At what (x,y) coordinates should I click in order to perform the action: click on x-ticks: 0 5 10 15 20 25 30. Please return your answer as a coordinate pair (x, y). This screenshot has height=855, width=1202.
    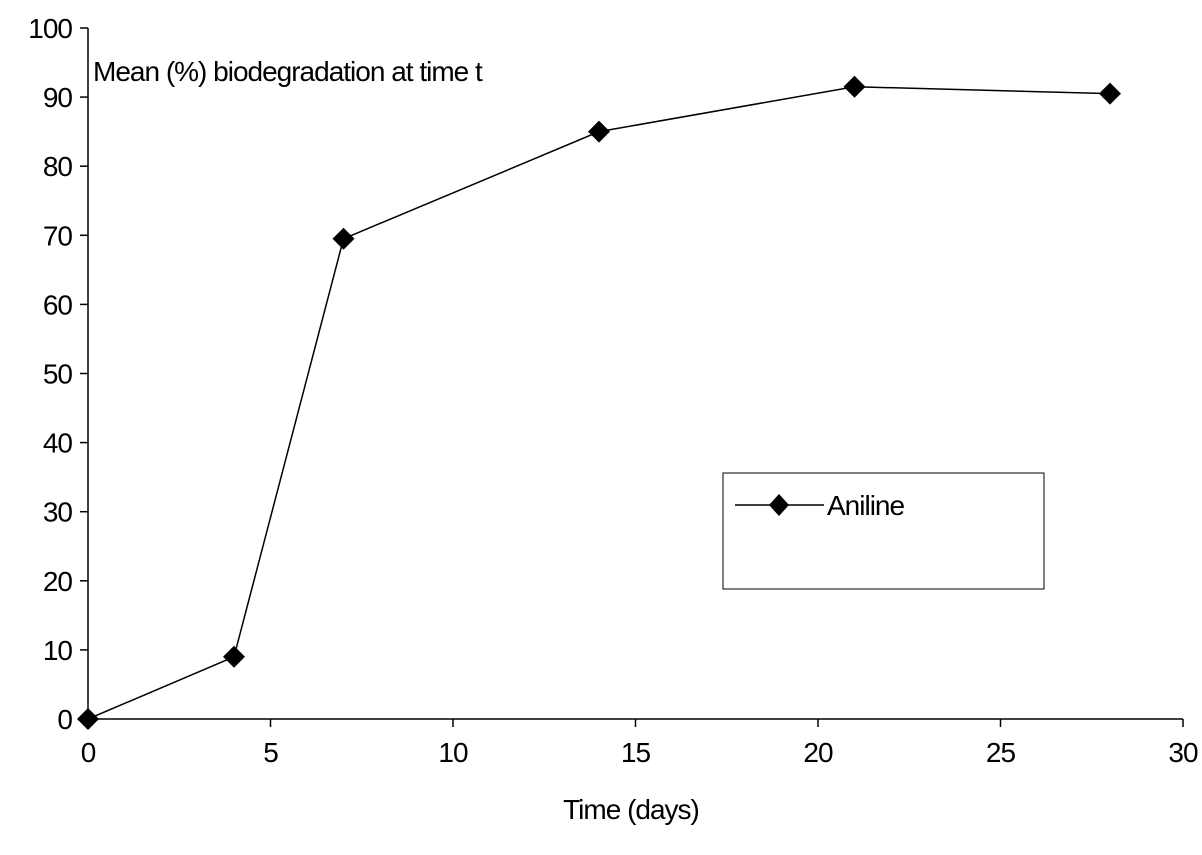
    Looking at the image, I should click on (640, 743).